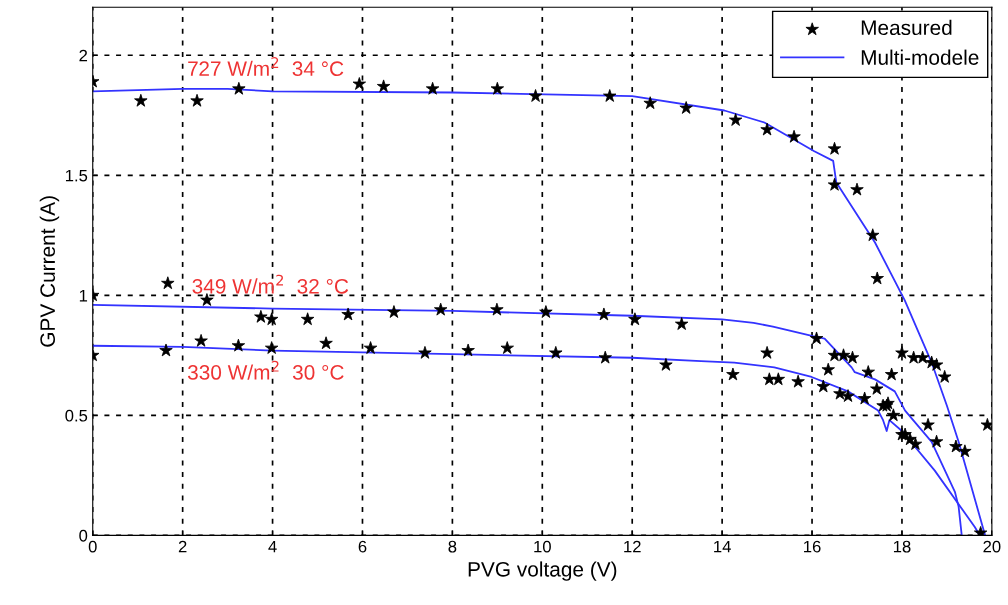 The height and width of the screenshot is (605, 1008). Describe the element at coordinates (542, 571) in the screenshot. I see `x-axis-title: PVG voltage (V)` at that location.